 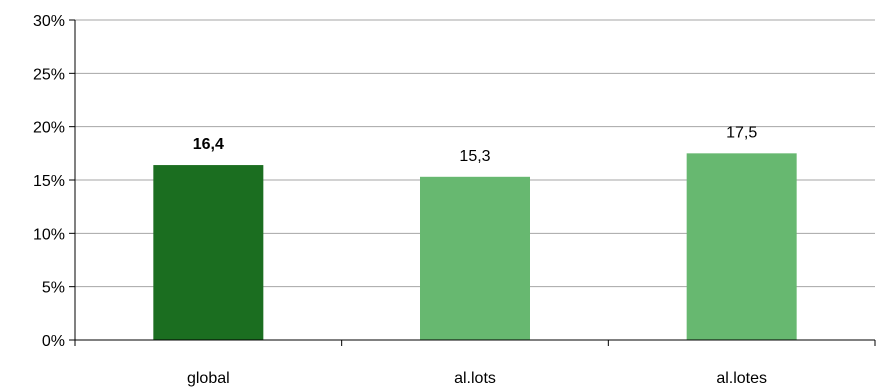 I want to click on y-tick-label: 25%, so click(x=49, y=74).